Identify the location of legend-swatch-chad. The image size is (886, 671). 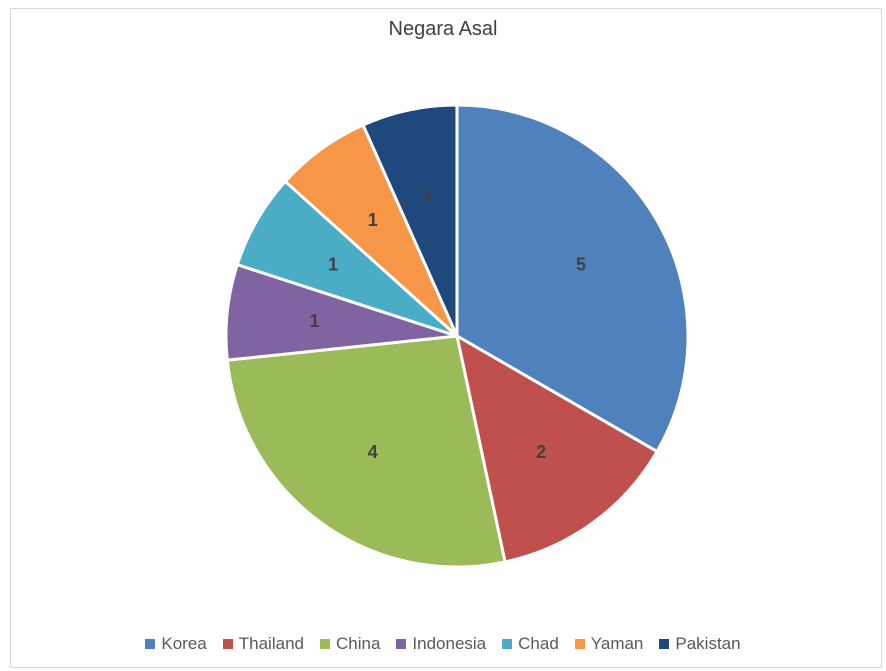
(507, 644).